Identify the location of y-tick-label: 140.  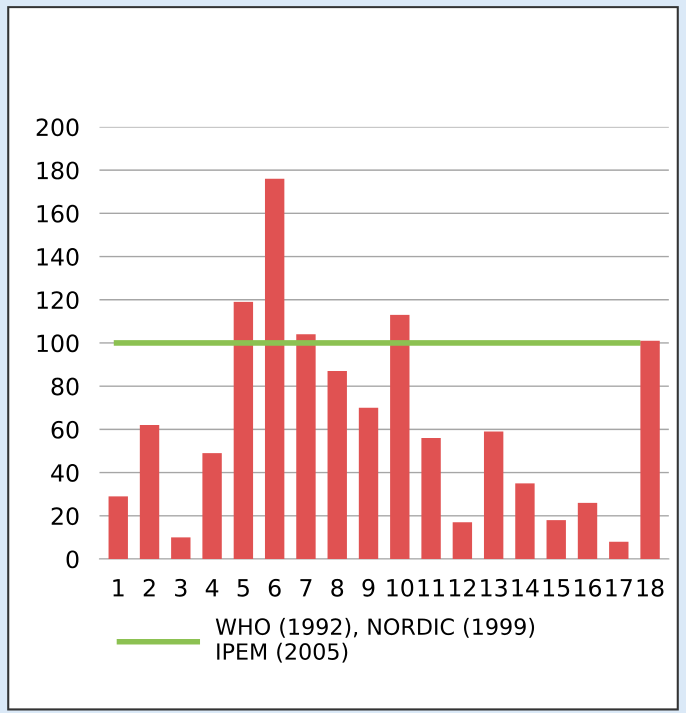
(58, 257).